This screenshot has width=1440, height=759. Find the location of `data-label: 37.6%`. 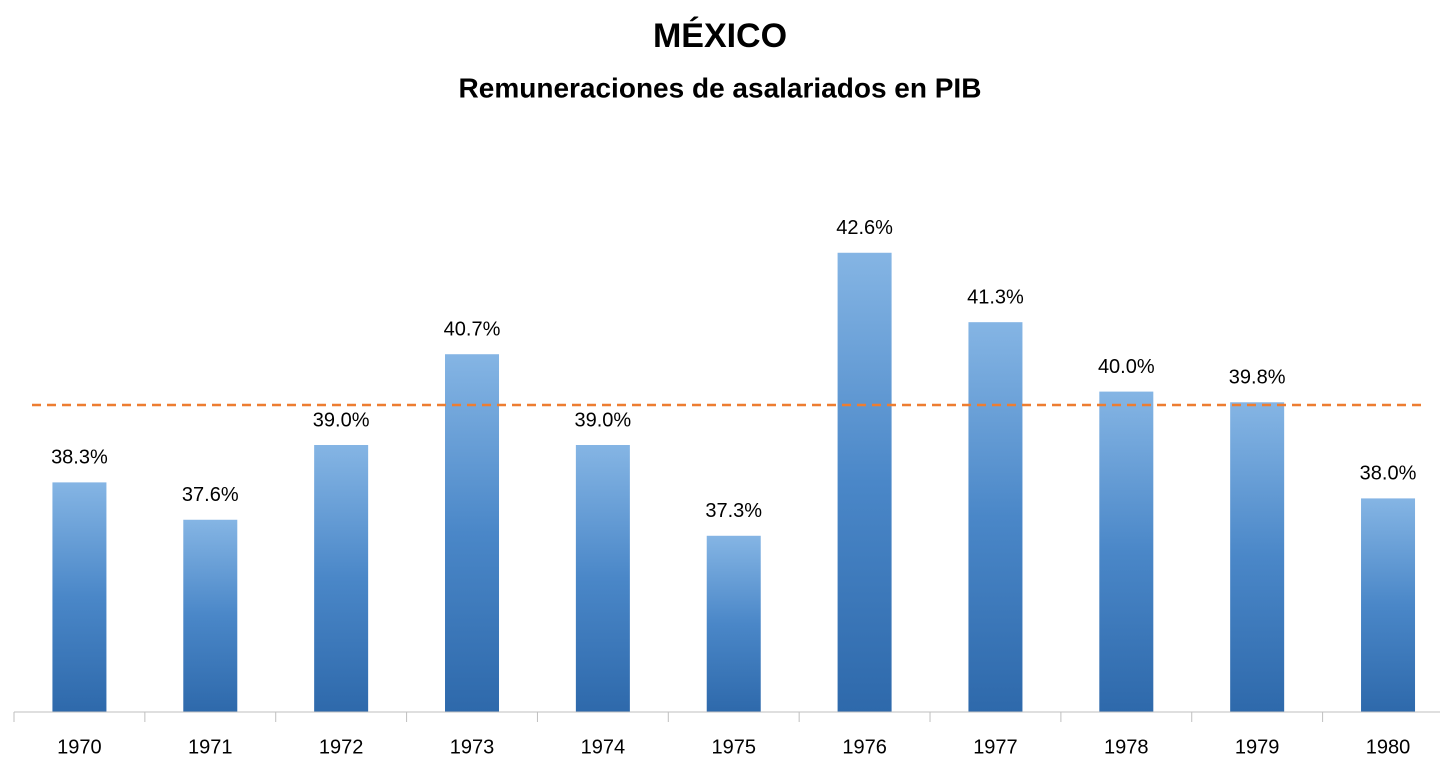

data-label: 37.6% is located at coordinates (210, 495).